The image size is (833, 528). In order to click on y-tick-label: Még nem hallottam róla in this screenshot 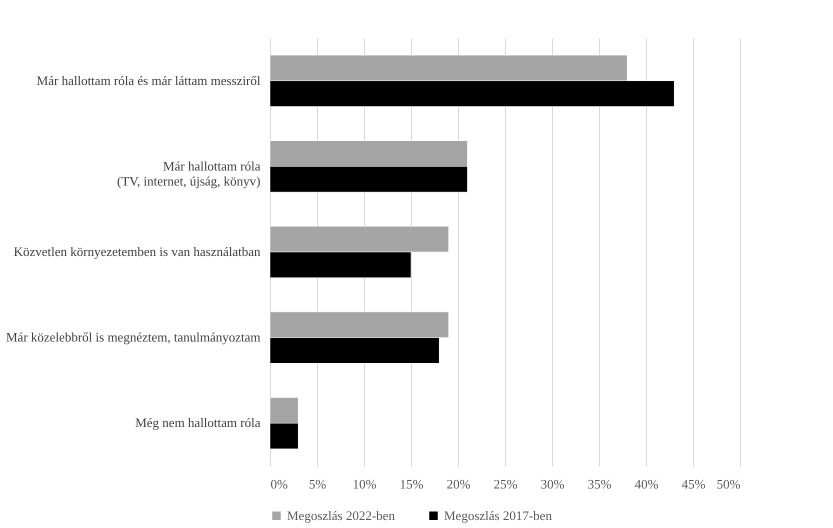, I will do `click(198, 422)`.